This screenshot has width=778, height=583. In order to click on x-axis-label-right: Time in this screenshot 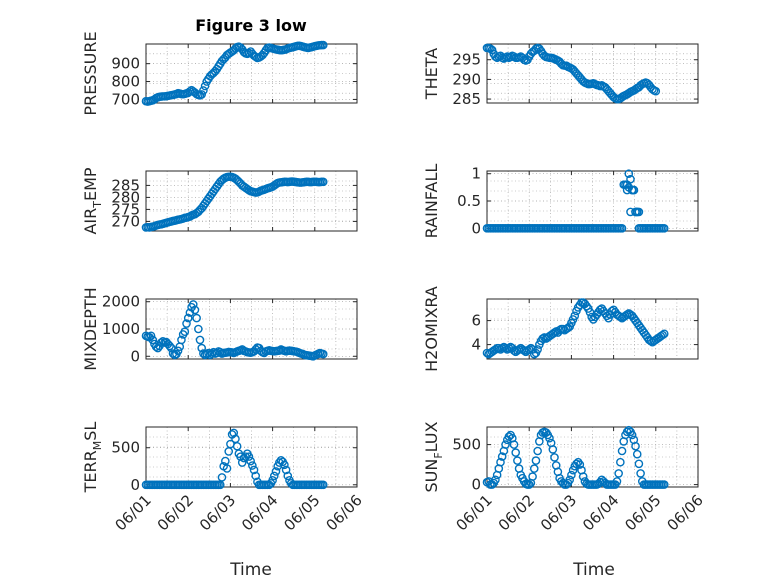, I will do `click(593, 570)`.